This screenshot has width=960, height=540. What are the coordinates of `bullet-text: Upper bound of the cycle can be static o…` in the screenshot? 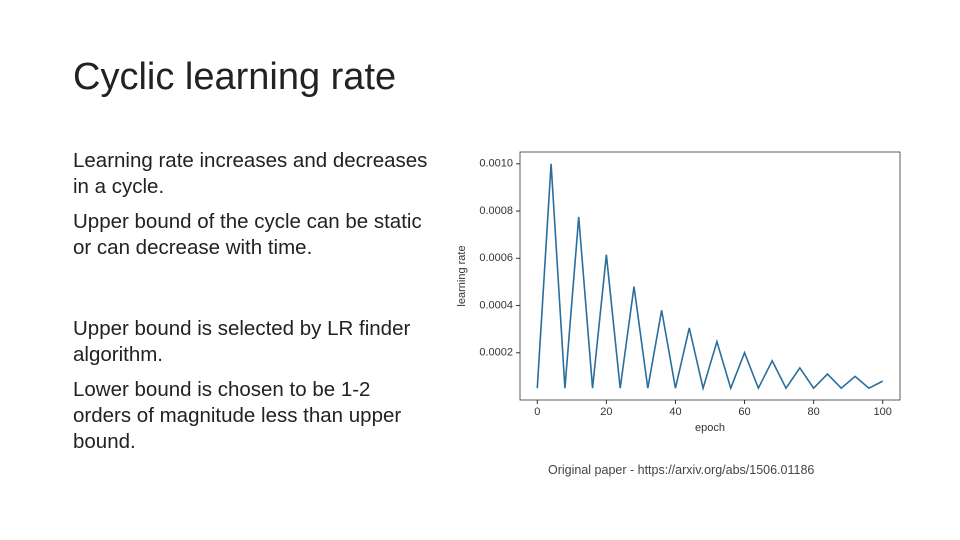 It's located at (247, 234).